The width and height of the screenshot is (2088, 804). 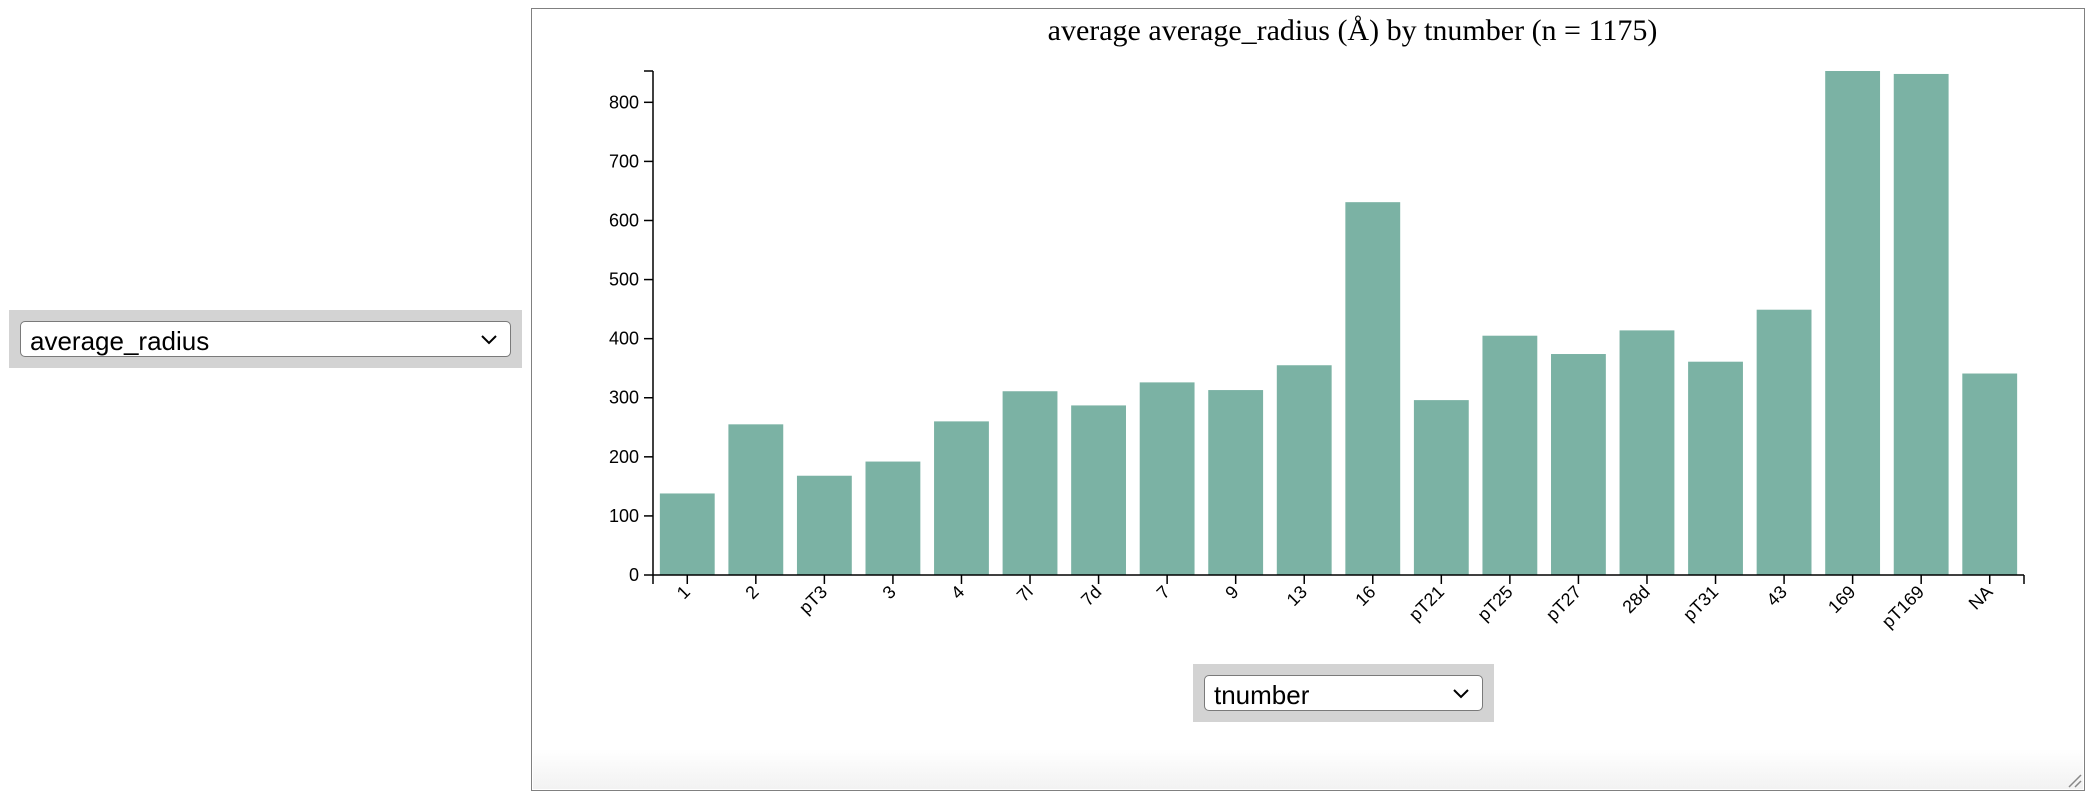 I want to click on y-tick-label: 0, so click(x=634, y=575).